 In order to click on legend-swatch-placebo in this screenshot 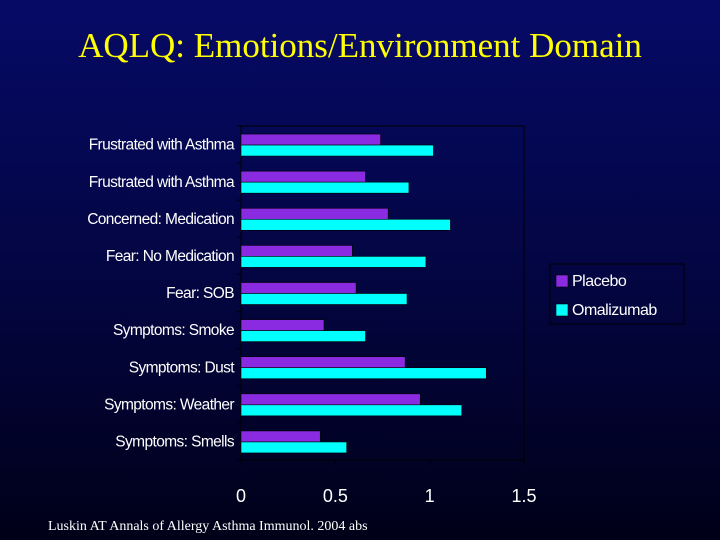, I will do `click(562, 281)`.